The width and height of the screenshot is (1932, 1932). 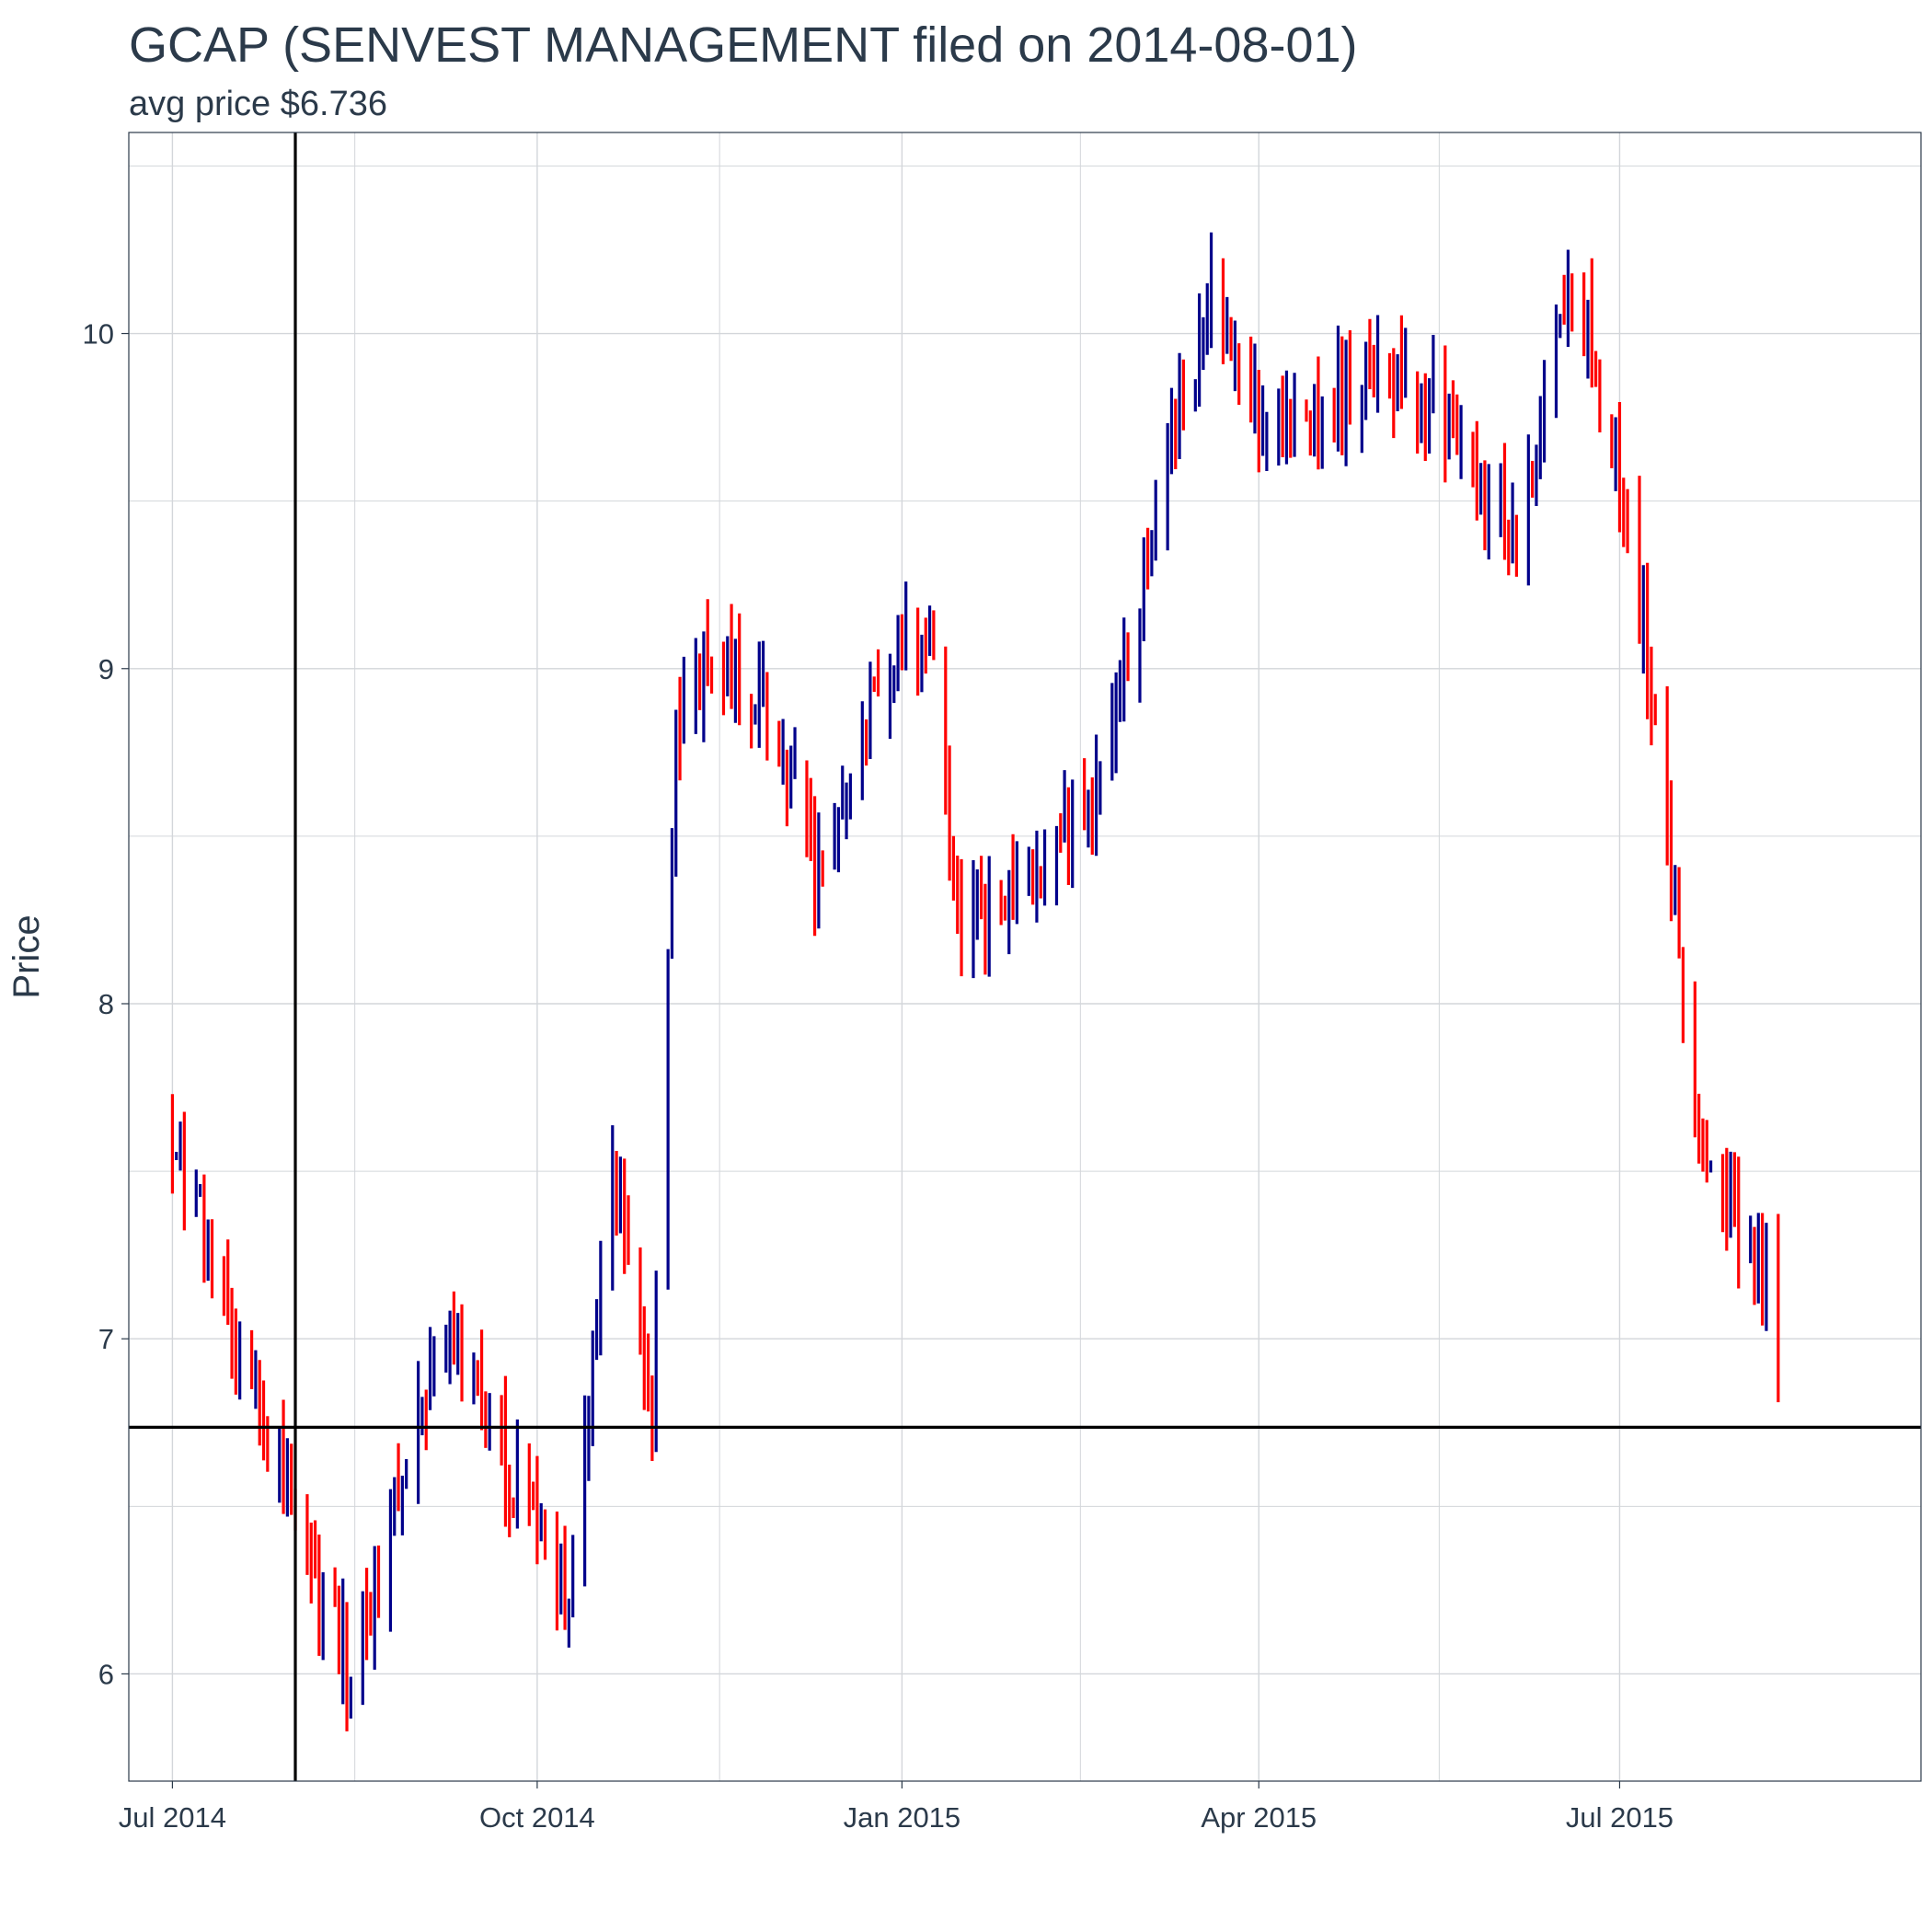 I want to click on x-tick-label: Apr 2015, so click(x=1259, y=1817).